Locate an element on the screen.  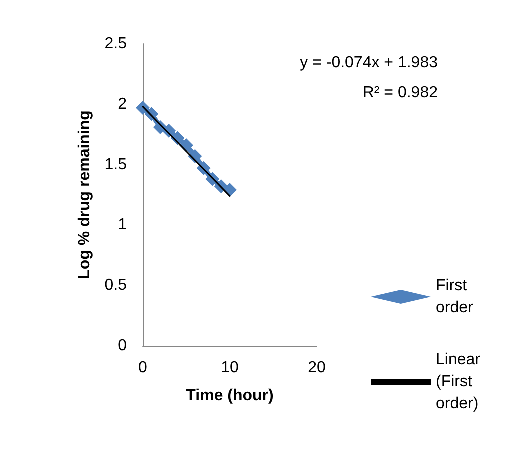
y-tick-label: 0.5 is located at coordinates (116, 285).